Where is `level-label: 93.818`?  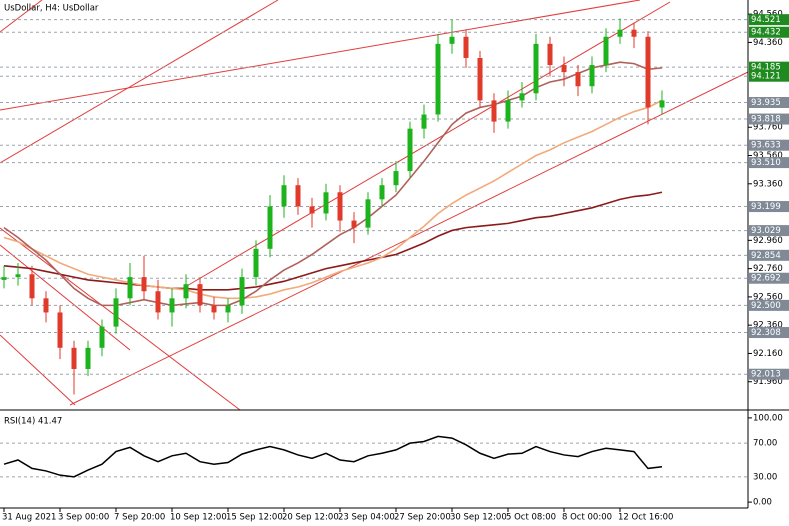 level-label: 93.818 is located at coordinates (766, 120).